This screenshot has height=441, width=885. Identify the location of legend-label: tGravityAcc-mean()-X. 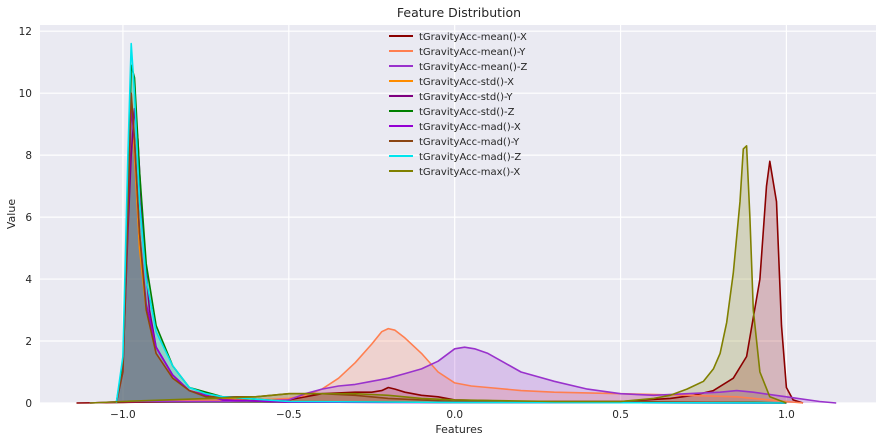
(473, 37).